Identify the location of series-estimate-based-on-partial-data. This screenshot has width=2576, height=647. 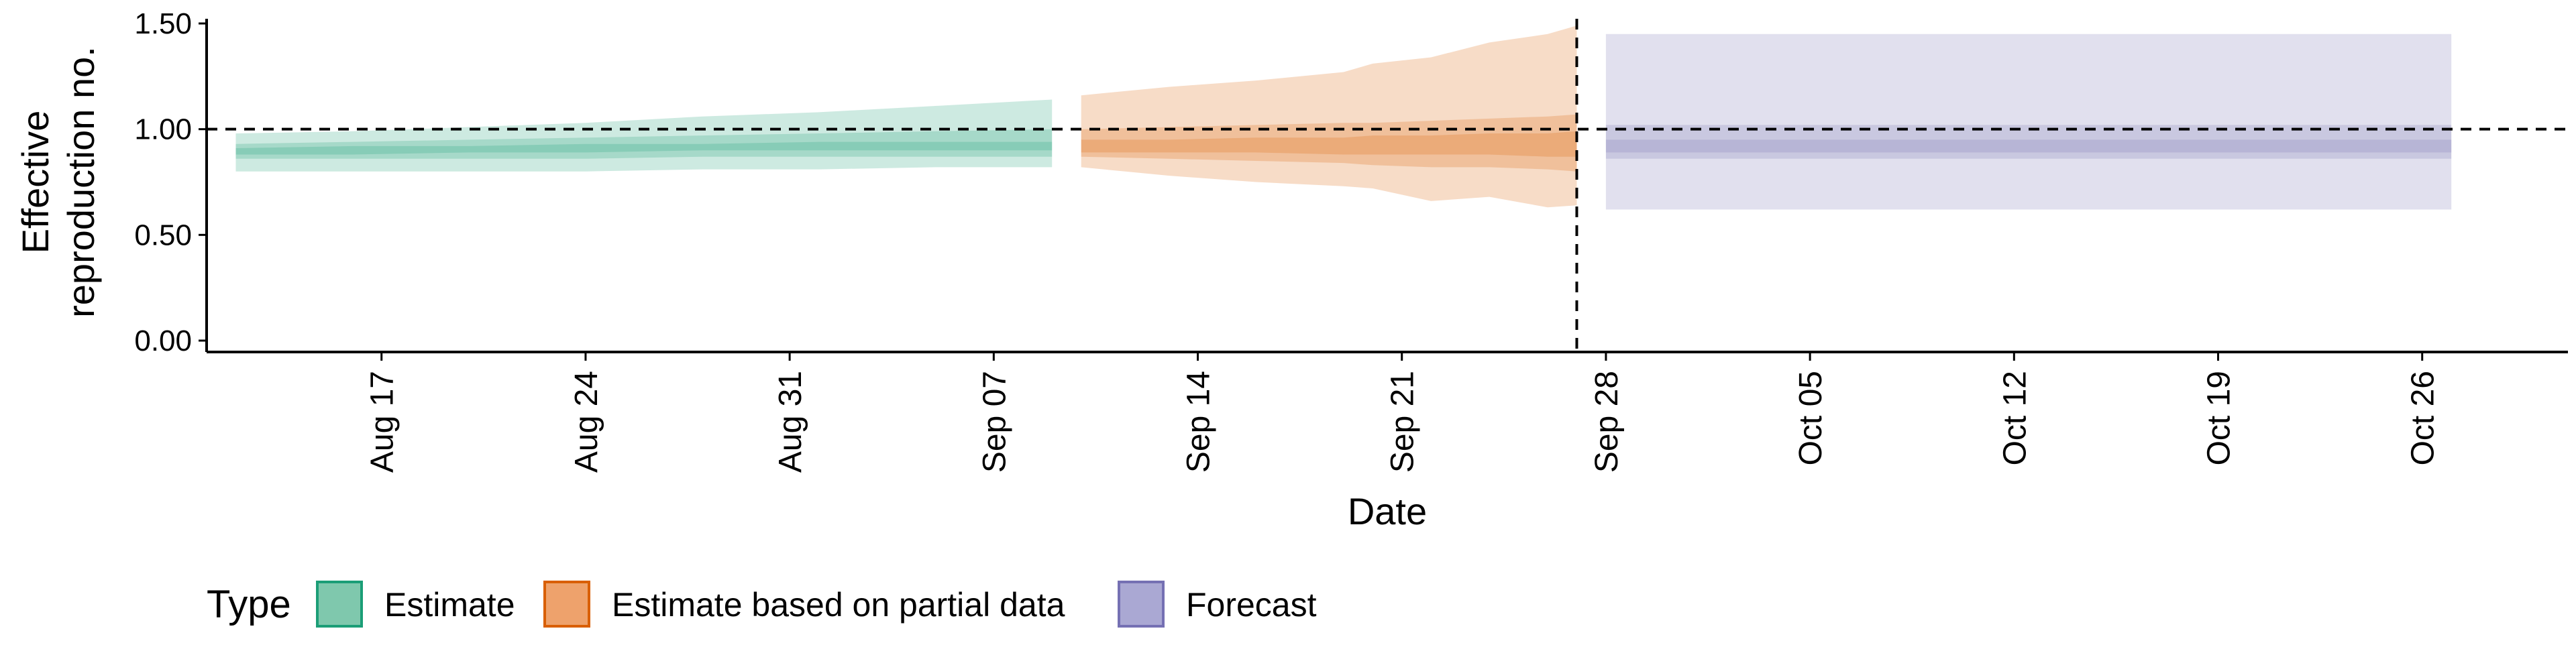
(1329, 116).